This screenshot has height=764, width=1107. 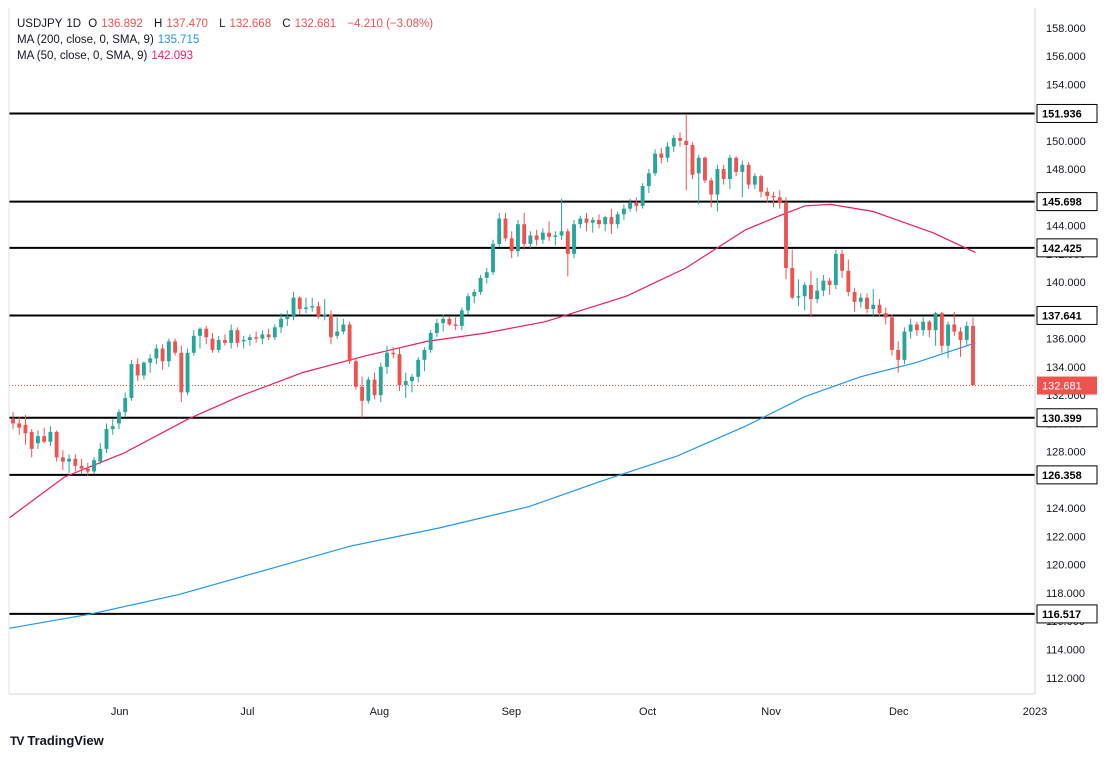 What do you see at coordinates (1062, 249) in the screenshot?
I see `key-level-label: 142.425` at bounding box center [1062, 249].